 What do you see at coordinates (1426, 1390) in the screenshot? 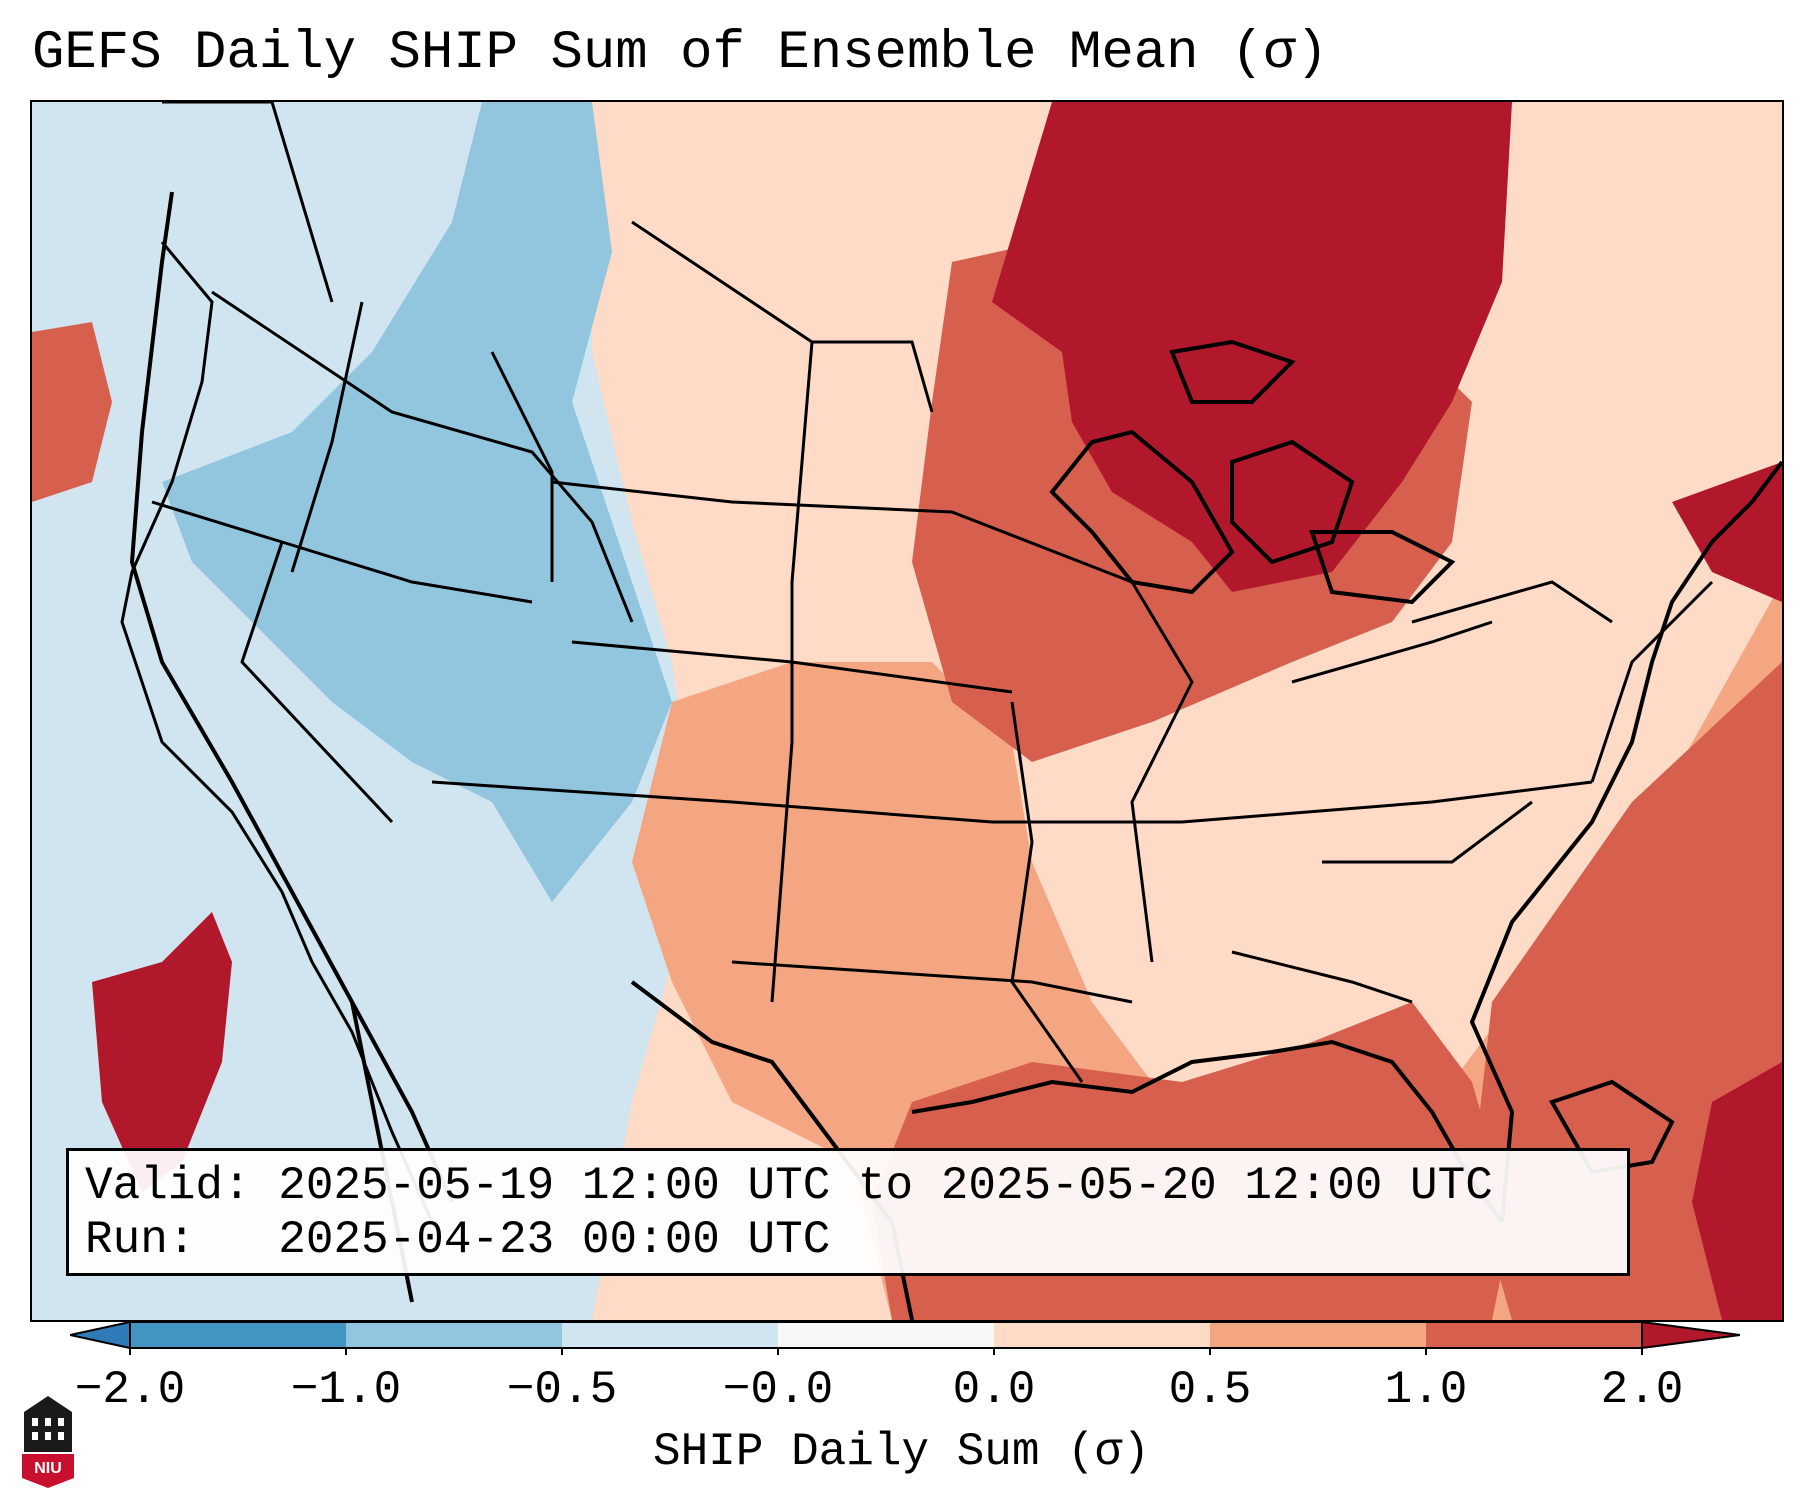
I see `colorbar-tick-label: 1.0` at bounding box center [1426, 1390].